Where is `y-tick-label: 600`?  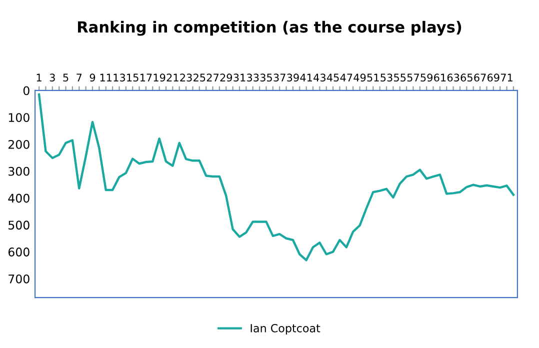 y-tick-label: 600 is located at coordinates (19, 252).